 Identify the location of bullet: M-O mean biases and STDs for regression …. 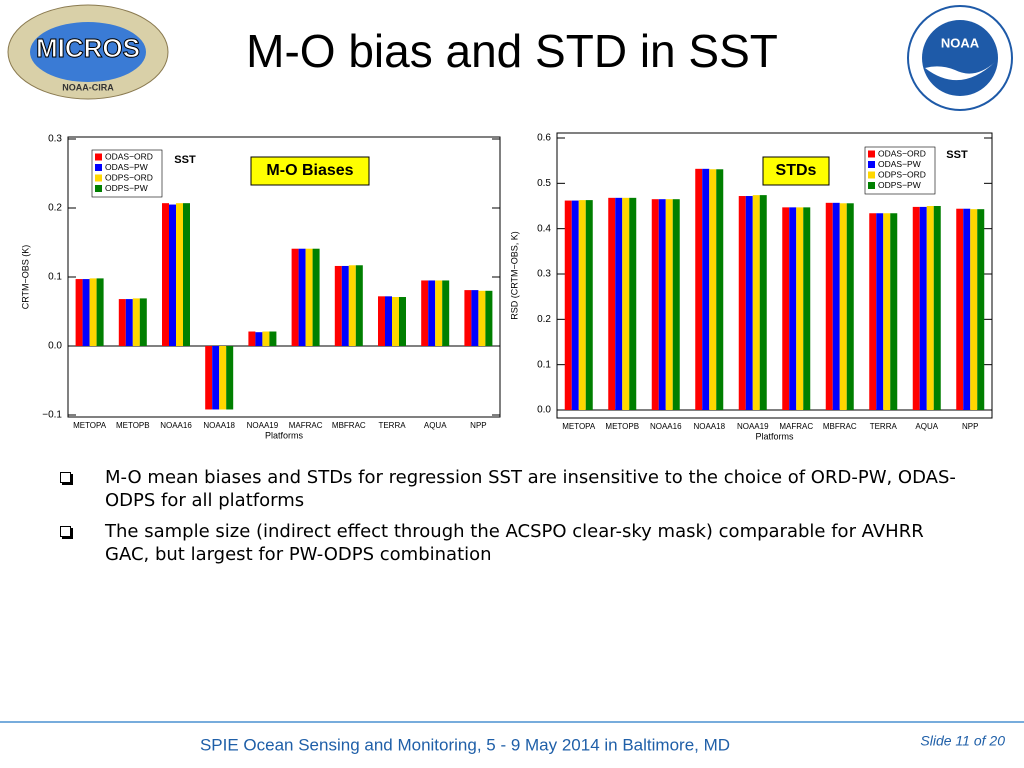
(515, 489).